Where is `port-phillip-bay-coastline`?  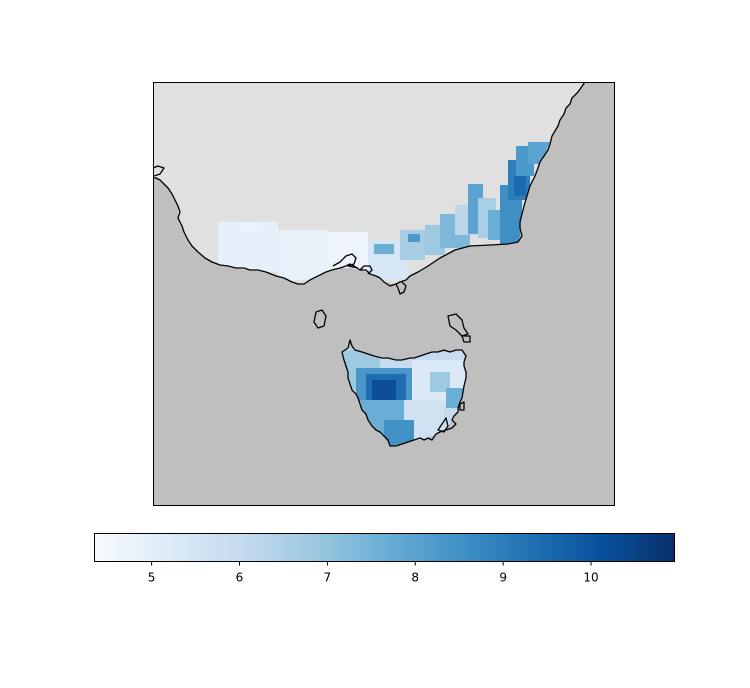
port-phillip-bay-coastline is located at coordinates (345, 261).